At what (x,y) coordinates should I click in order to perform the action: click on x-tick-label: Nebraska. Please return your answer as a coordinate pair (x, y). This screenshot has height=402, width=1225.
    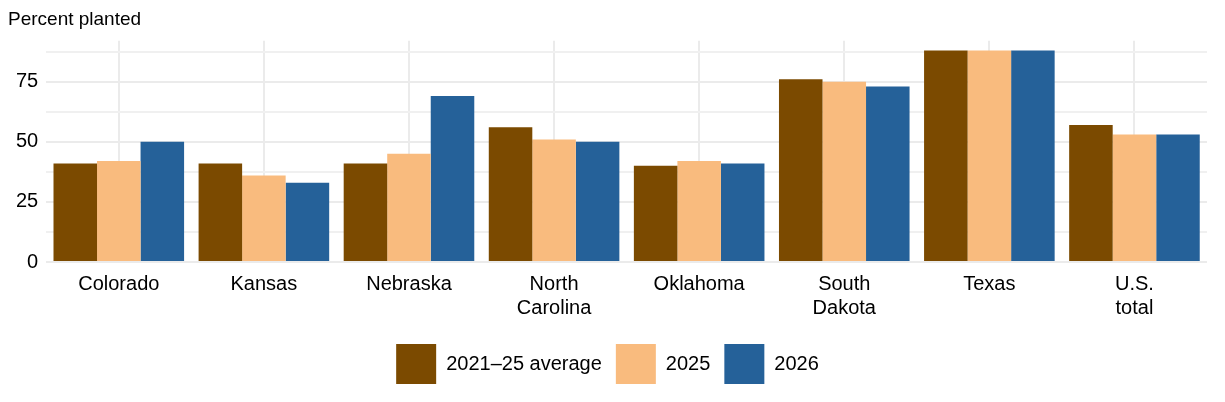
    Looking at the image, I should click on (409, 282).